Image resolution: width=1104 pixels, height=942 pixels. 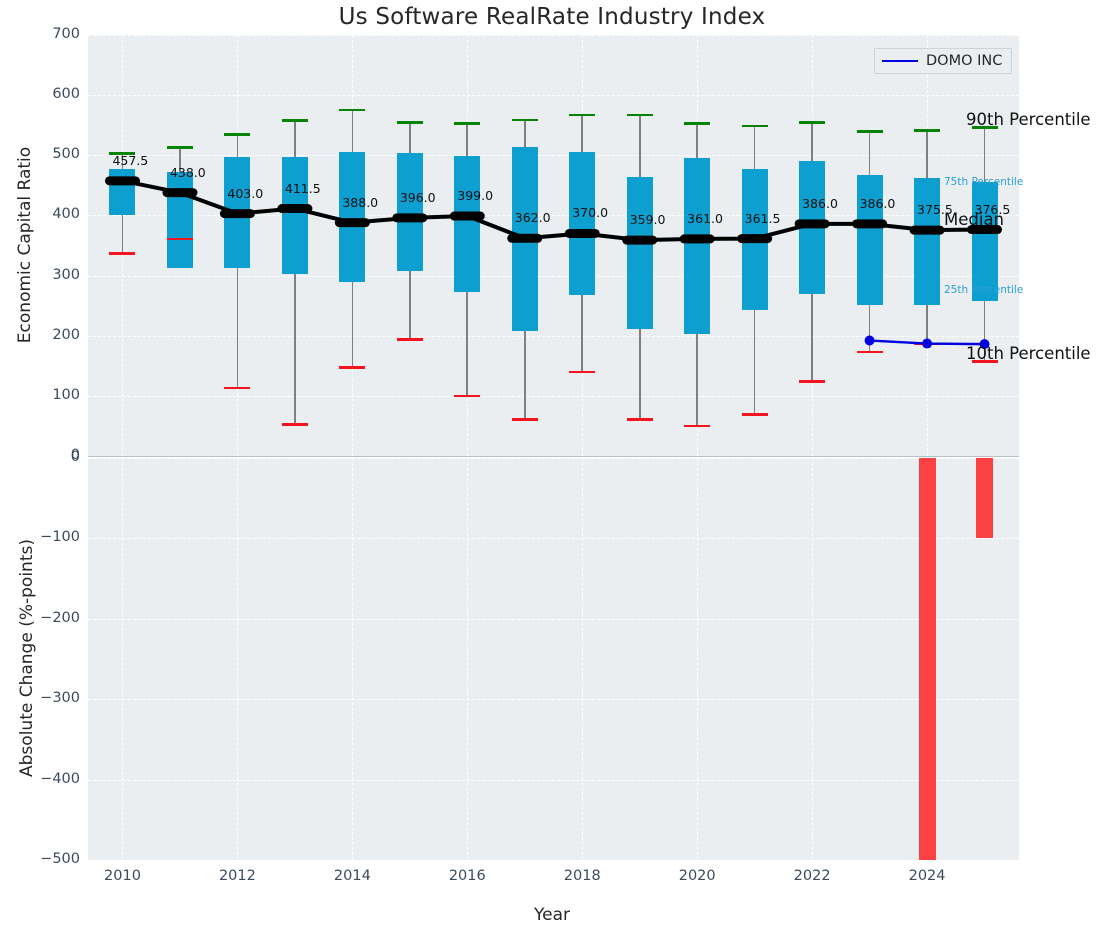 What do you see at coordinates (66, 34) in the screenshot?
I see `y-axis-tick-label: 700` at bounding box center [66, 34].